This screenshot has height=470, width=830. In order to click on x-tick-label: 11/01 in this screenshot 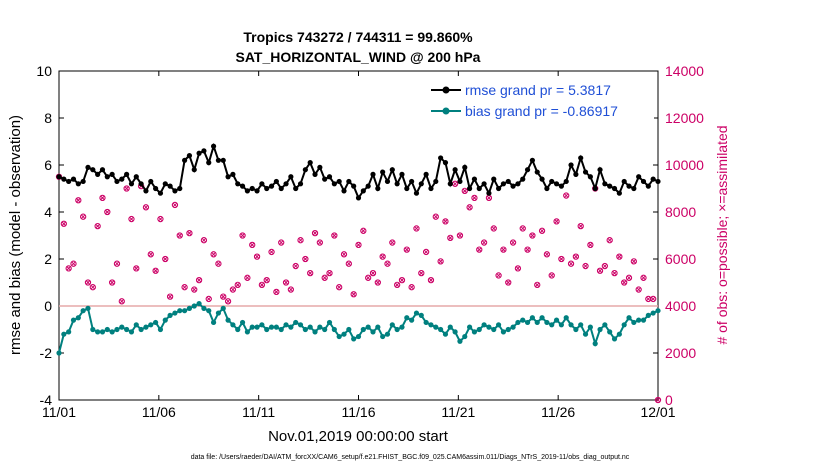, I will do `click(59, 412)`.